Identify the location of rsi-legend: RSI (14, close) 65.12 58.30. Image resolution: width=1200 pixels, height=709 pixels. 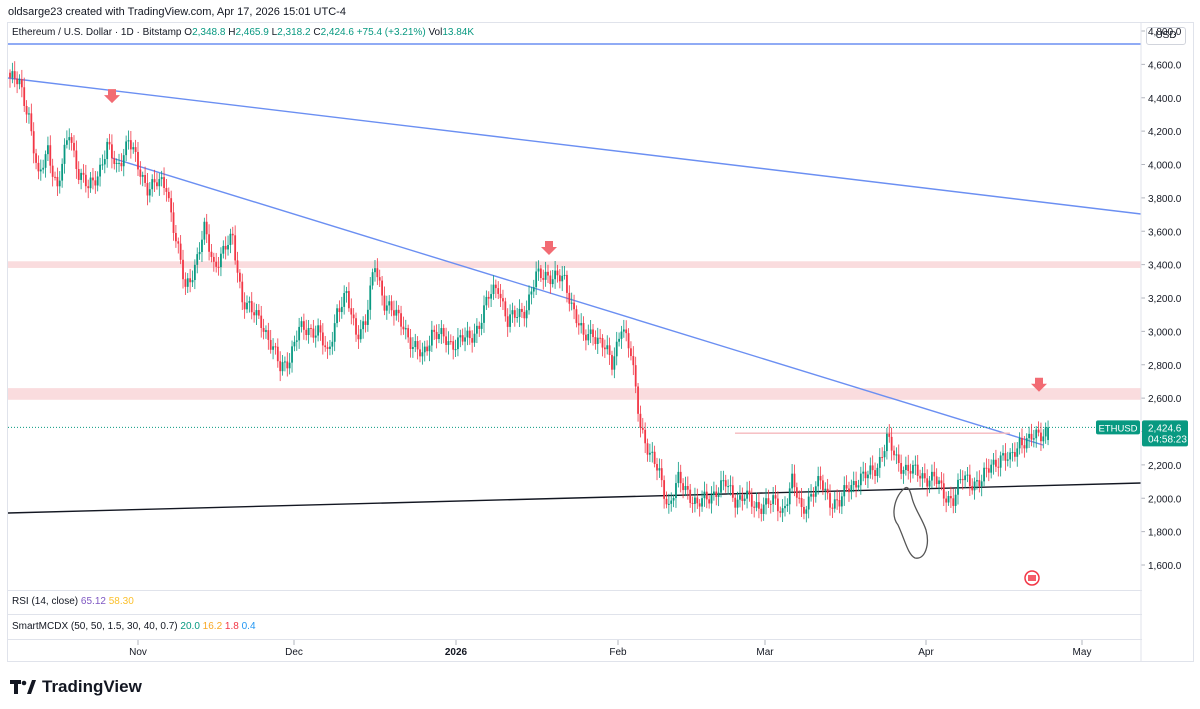
(73, 601).